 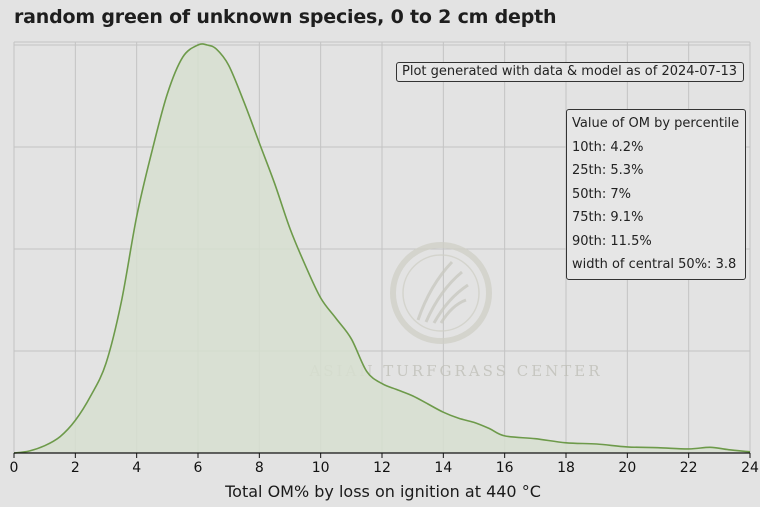 What do you see at coordinates (455, 371) in the screenshot?
I see `watermark-text: ASIAN TURFGRASS CENTER` at bounding box center [455, 371].